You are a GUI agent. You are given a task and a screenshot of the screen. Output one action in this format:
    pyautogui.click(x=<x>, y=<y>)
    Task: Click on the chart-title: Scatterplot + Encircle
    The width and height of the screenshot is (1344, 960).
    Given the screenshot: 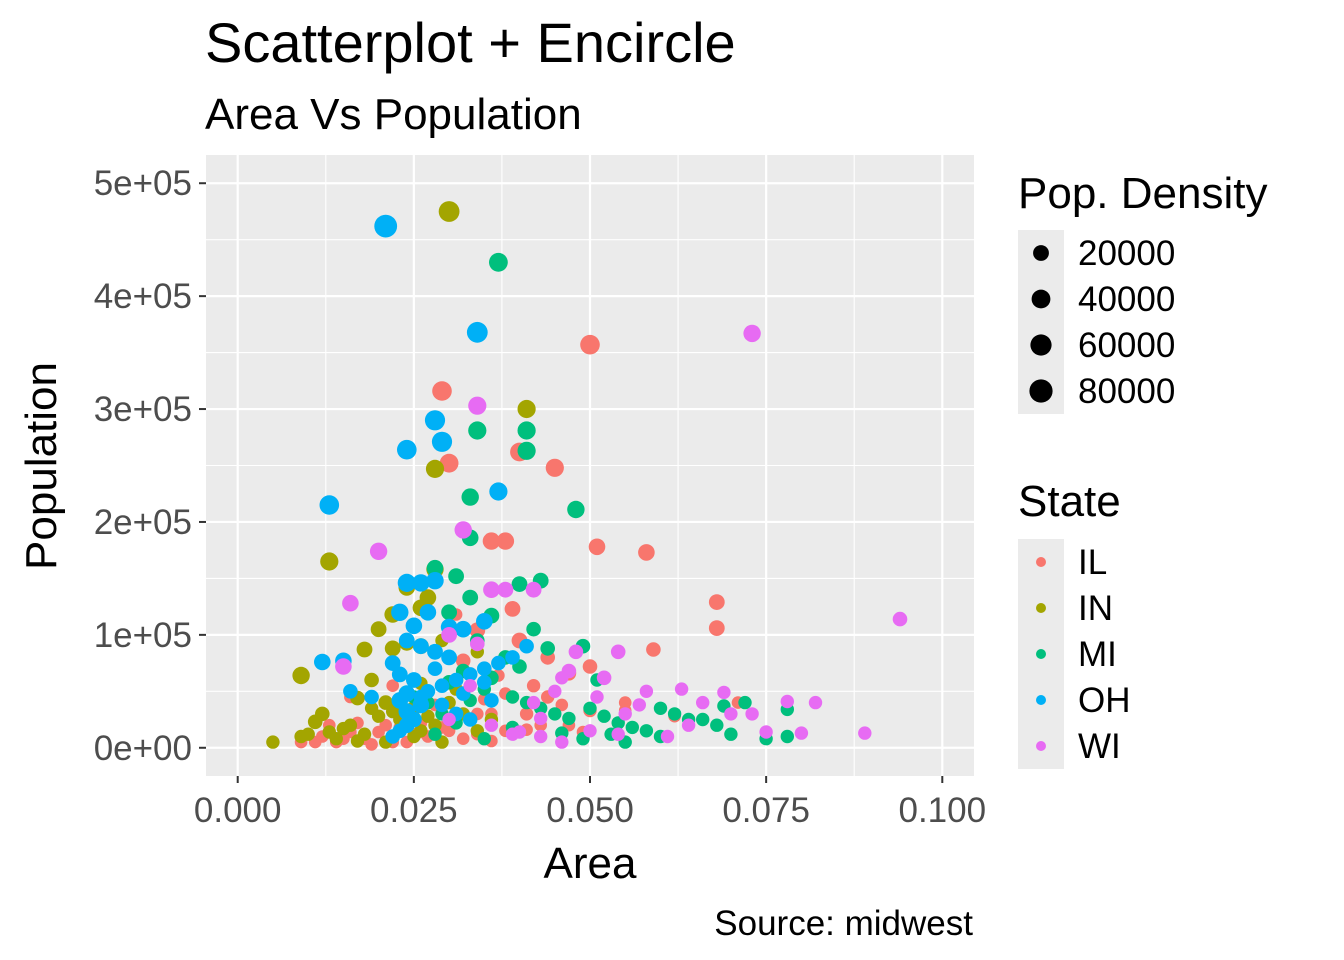 What is the action you would take?
    pyautogui.click(x=470, y=42)
    